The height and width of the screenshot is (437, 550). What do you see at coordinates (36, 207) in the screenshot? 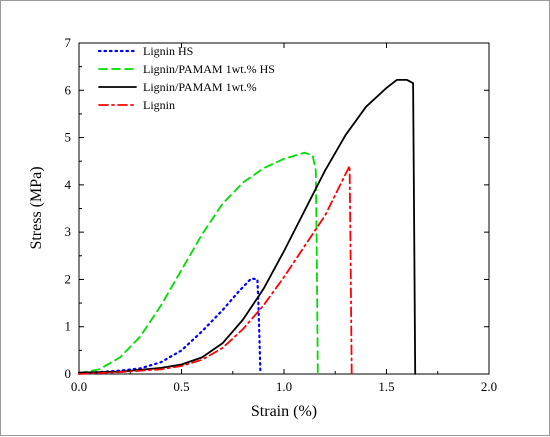
I see `y-axis-label: Stress (MPa)` at bounding box center [36, 207].